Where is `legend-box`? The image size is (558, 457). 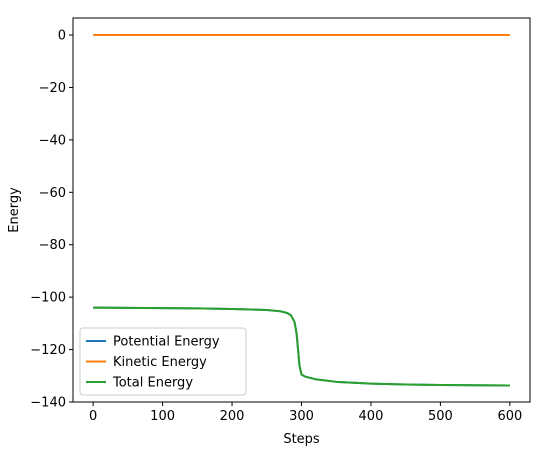 legend-box is located at coordinates (163, 361).